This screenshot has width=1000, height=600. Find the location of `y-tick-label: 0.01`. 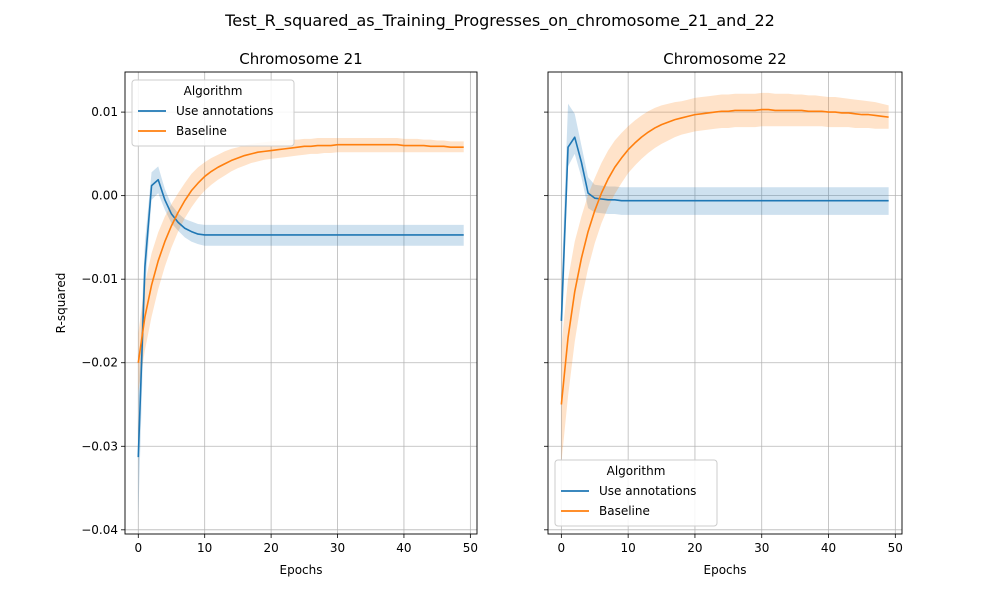

y-tick-label: 0.01 is located at coordinates (104, 112).